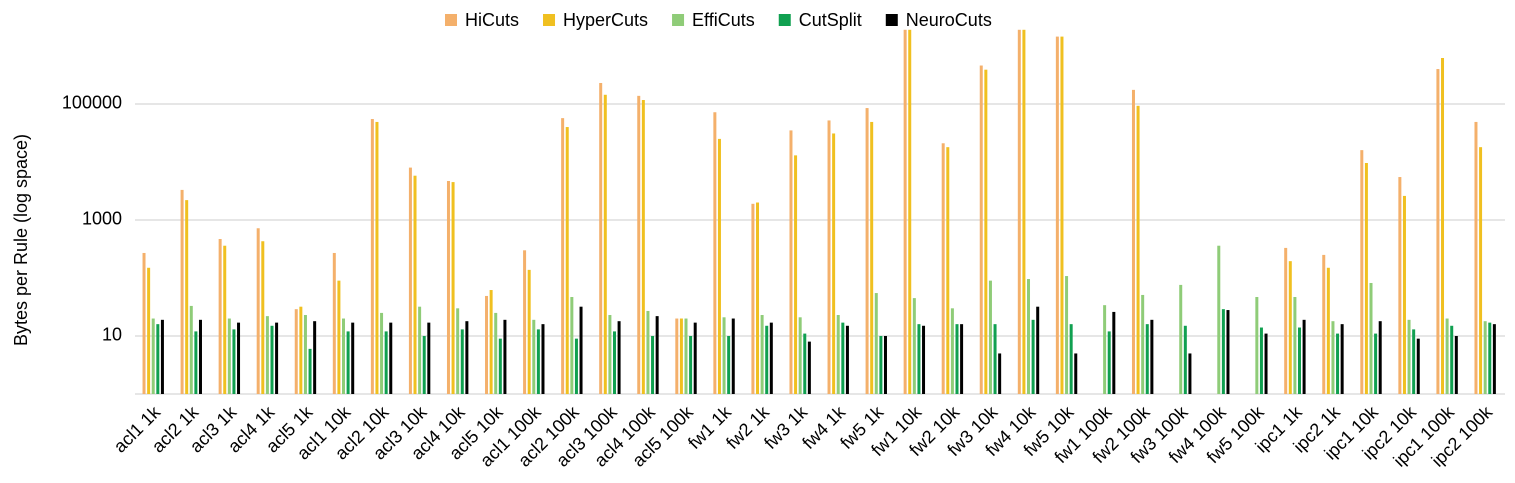 This screenshot has height=483, width=1515. What do you see at coordinates (21, 240) in the screenshot?
I see `y-axis-title: Bytes per Rule (log space)` at bounding box center [21, 240].